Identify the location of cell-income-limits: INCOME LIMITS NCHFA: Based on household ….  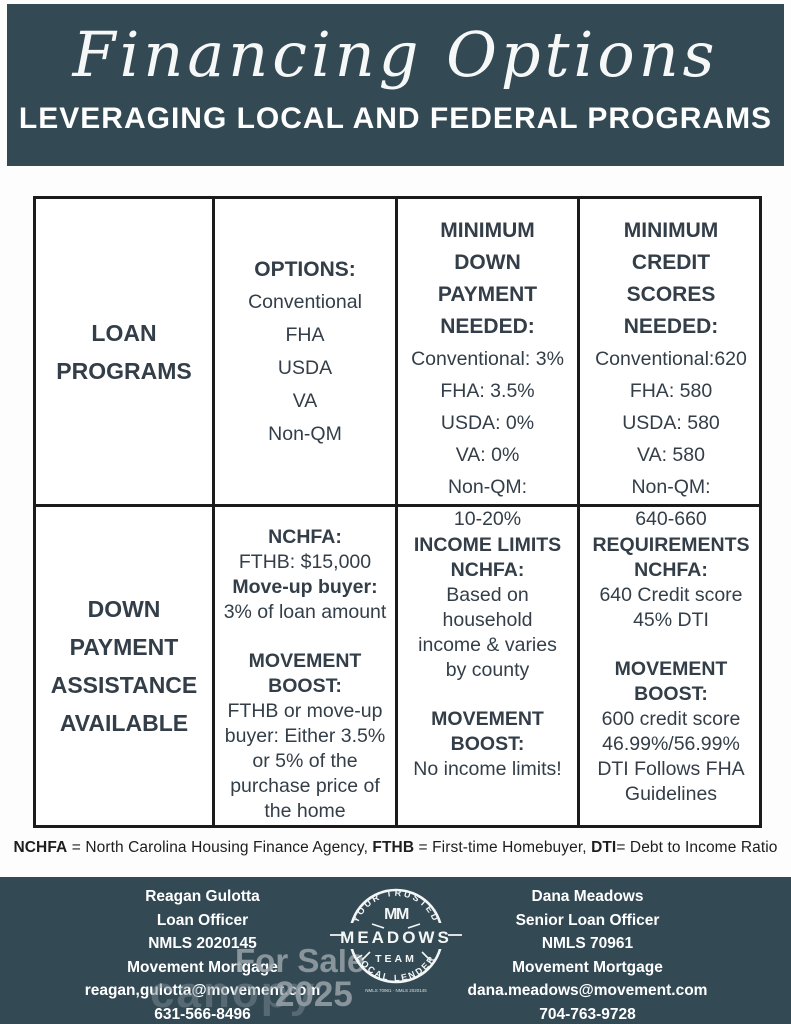
(489, 666).